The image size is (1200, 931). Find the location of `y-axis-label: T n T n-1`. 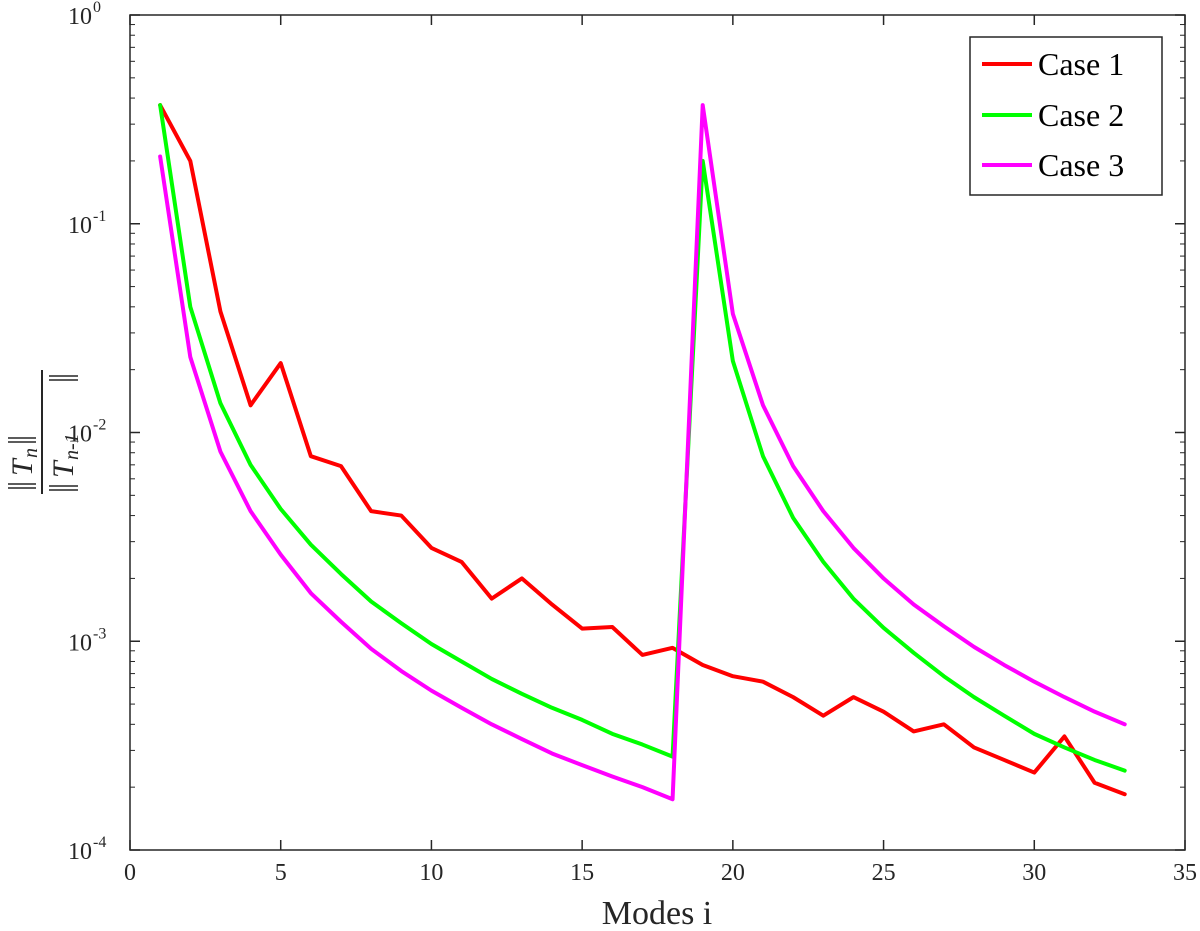

y-axis-label: T n T n-1 is located at coordinates (44, 432).